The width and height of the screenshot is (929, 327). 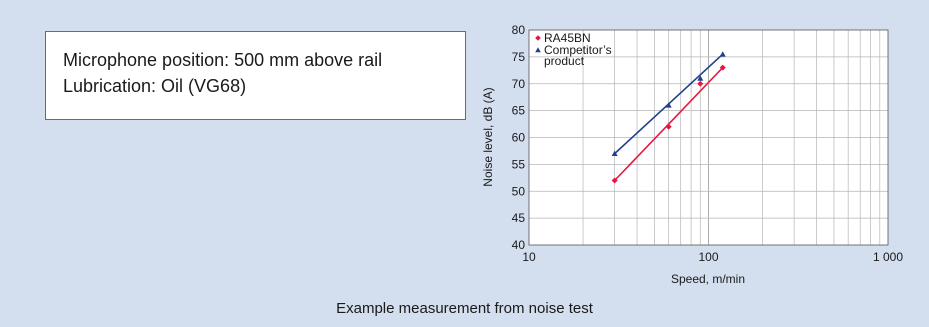 I want to click on y-tick-label: 60, so click(x=519, y=138).